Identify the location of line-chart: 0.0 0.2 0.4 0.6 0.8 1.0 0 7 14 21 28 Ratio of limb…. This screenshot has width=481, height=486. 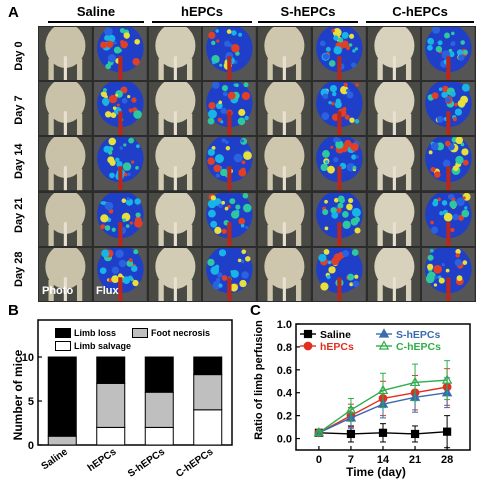
(362, 399).